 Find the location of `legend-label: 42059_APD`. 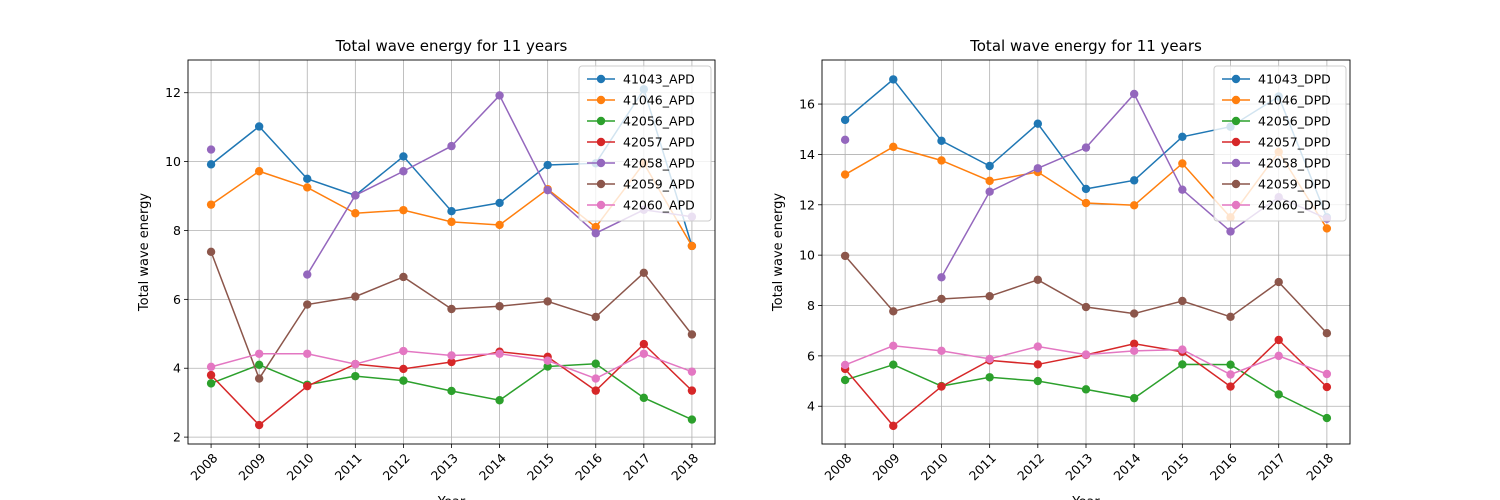

legend-label: 42059_APD is located at coordinates (659, 184).